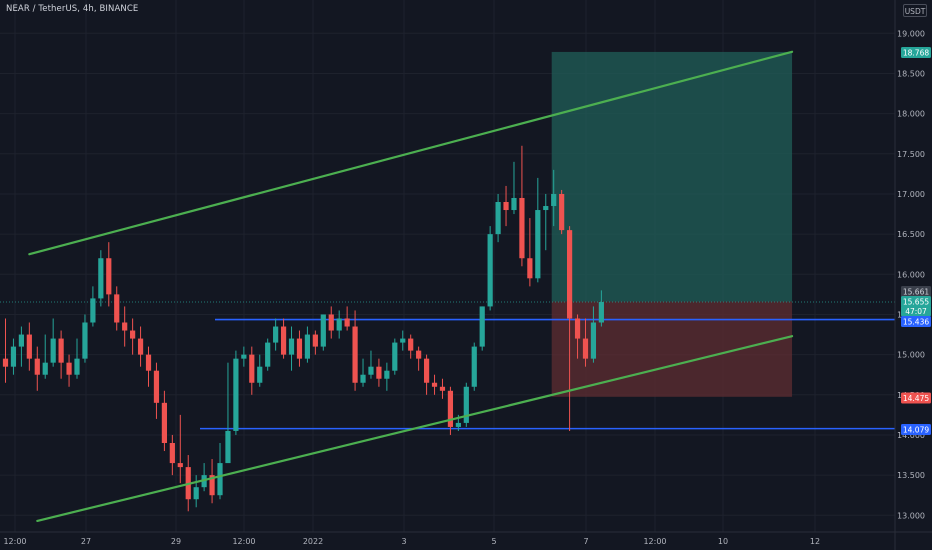 This screenshot has height=550, width=932. What do you see at coordinates (911, 33) in the screenshot?
I see `y-tick-label: 19.000` at bounding box center [911, 33].